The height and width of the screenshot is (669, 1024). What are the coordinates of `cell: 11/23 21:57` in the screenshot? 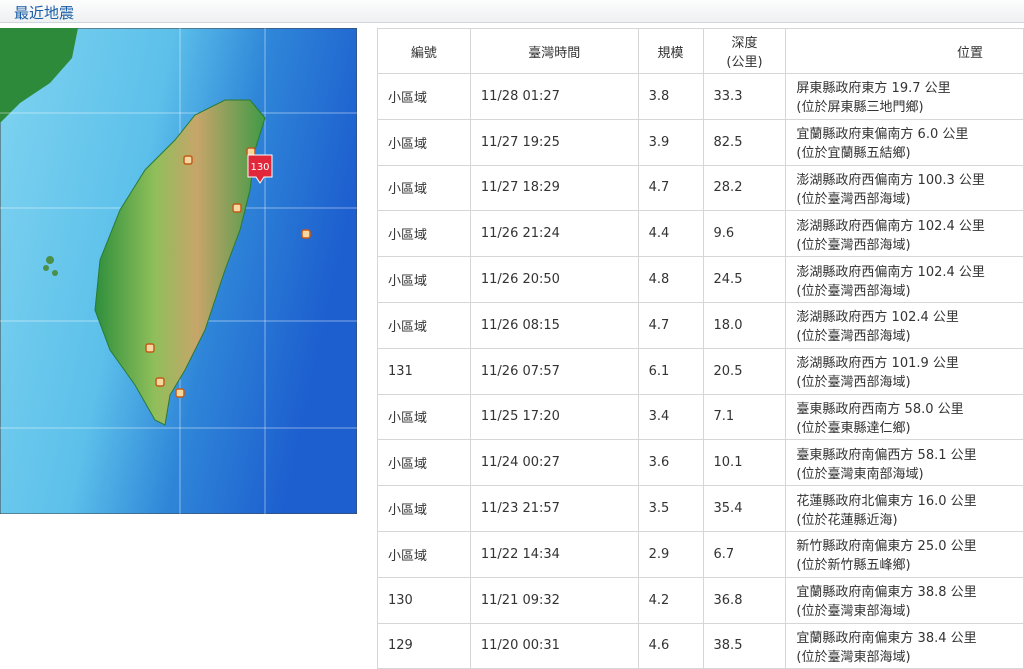 It's located at (554, 508).